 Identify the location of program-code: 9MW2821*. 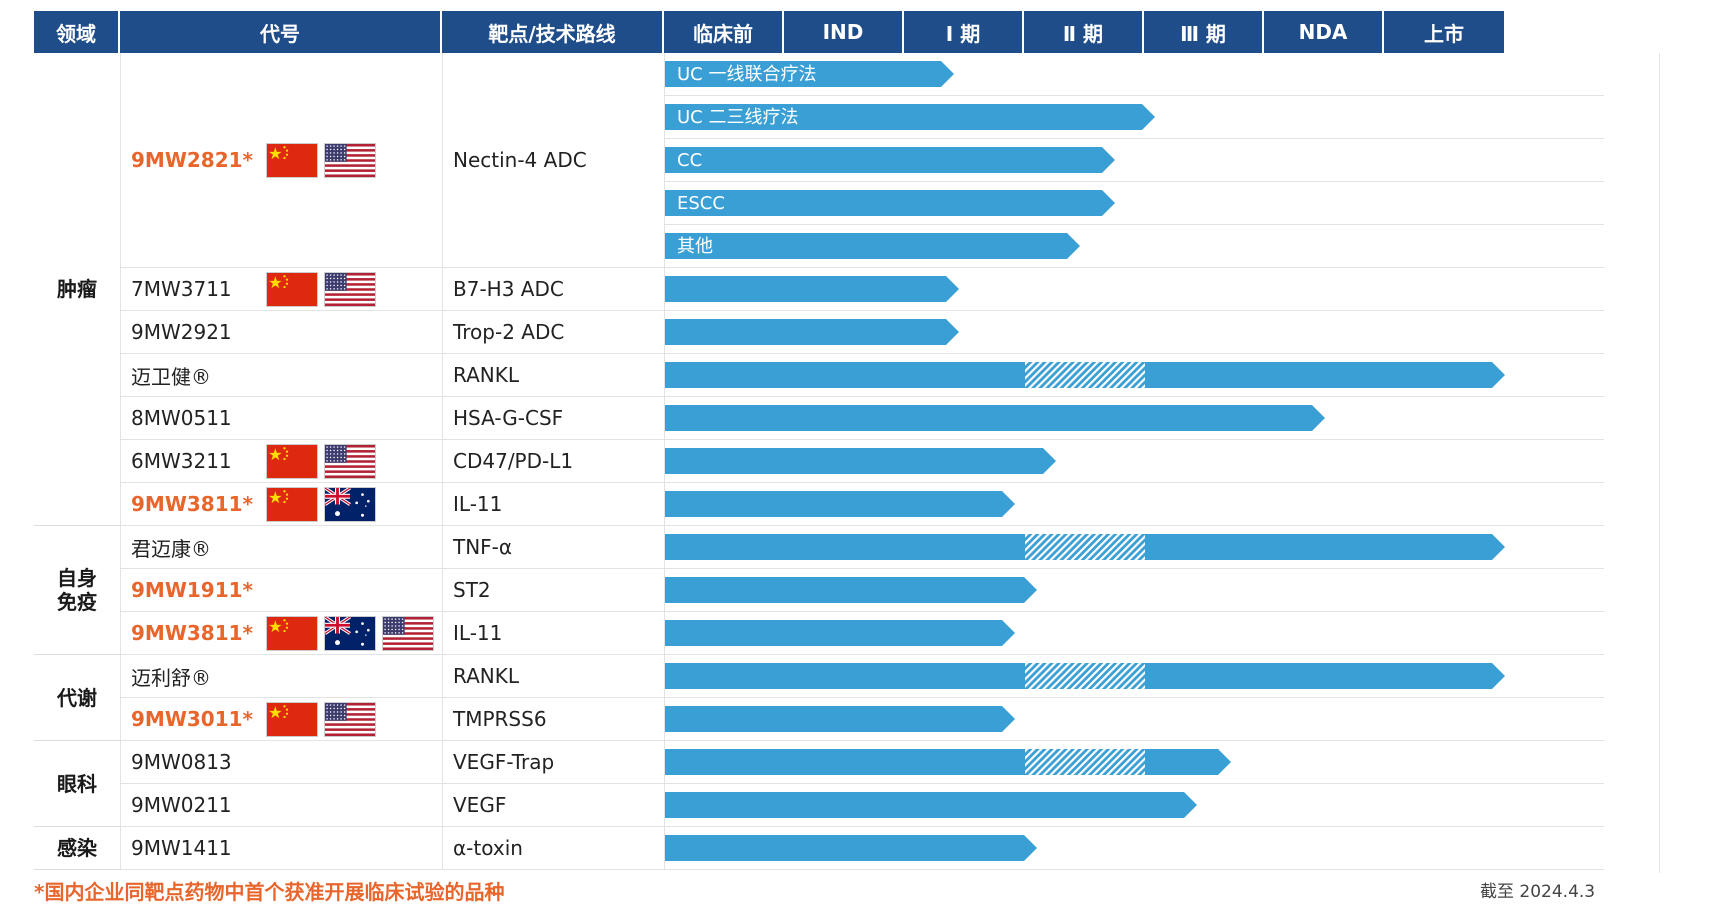
(192, 160).